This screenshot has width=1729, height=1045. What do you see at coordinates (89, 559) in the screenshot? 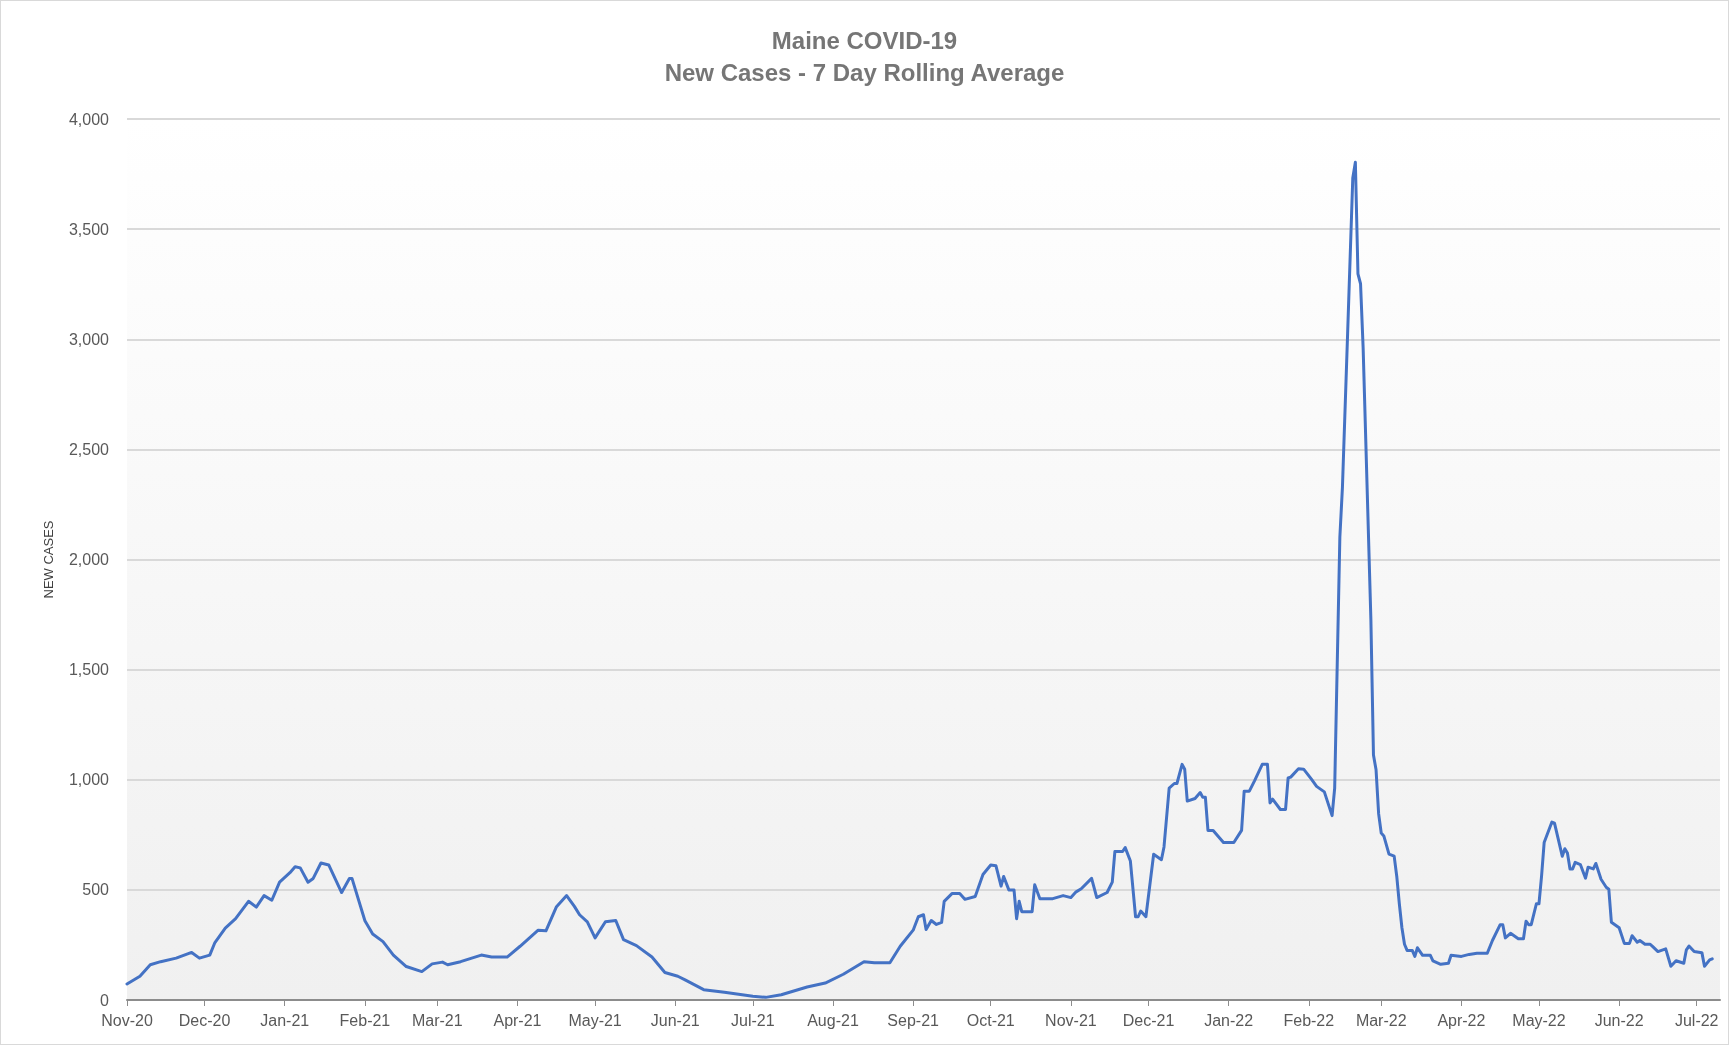
I see `y-tick-label: 2,000` at bounding box center [89, 559].